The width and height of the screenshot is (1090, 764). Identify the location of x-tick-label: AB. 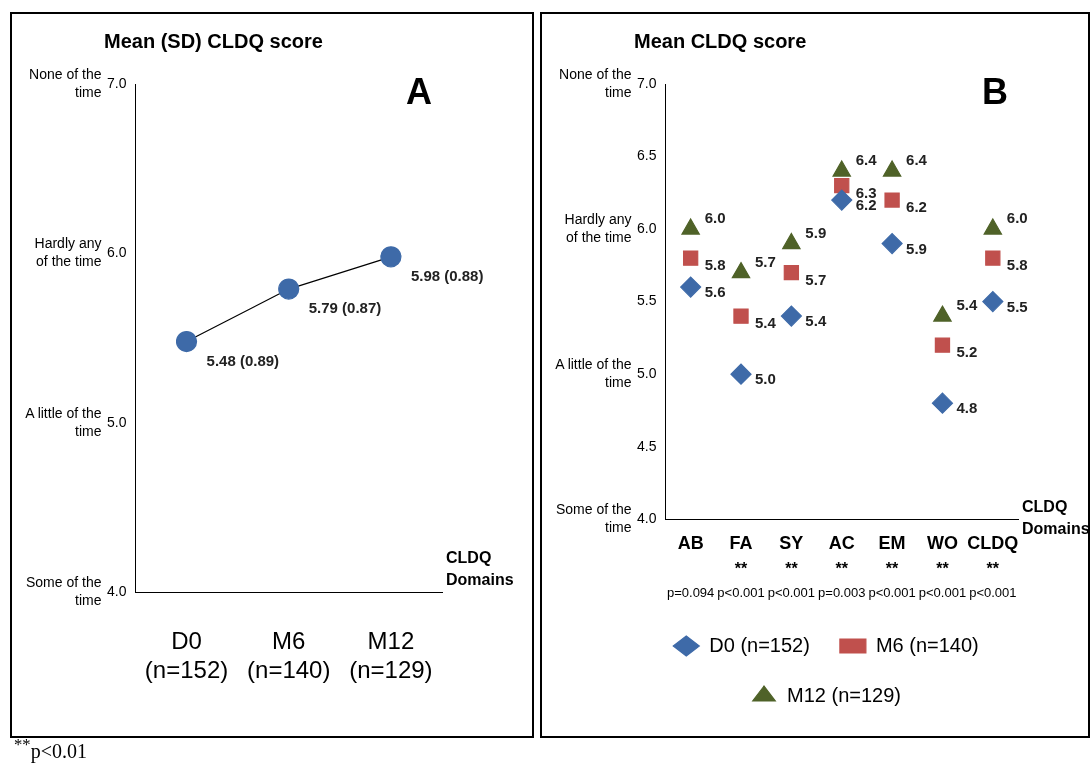
(690, 542).